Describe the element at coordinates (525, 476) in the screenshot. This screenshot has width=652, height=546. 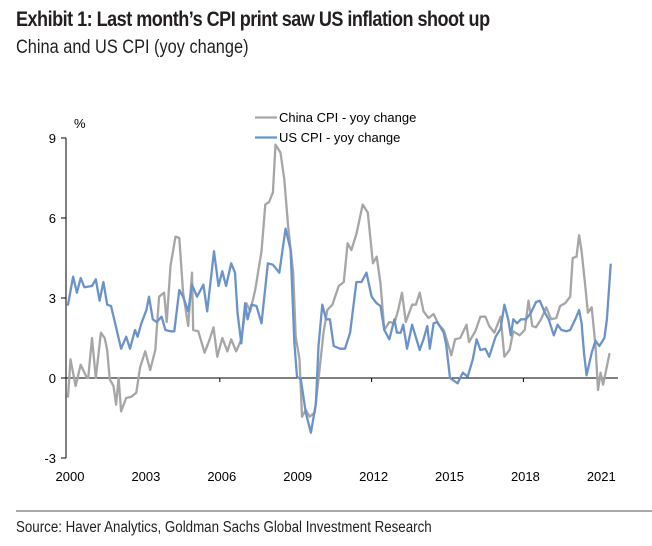
I see `x-tick-label: 2018` at that location.